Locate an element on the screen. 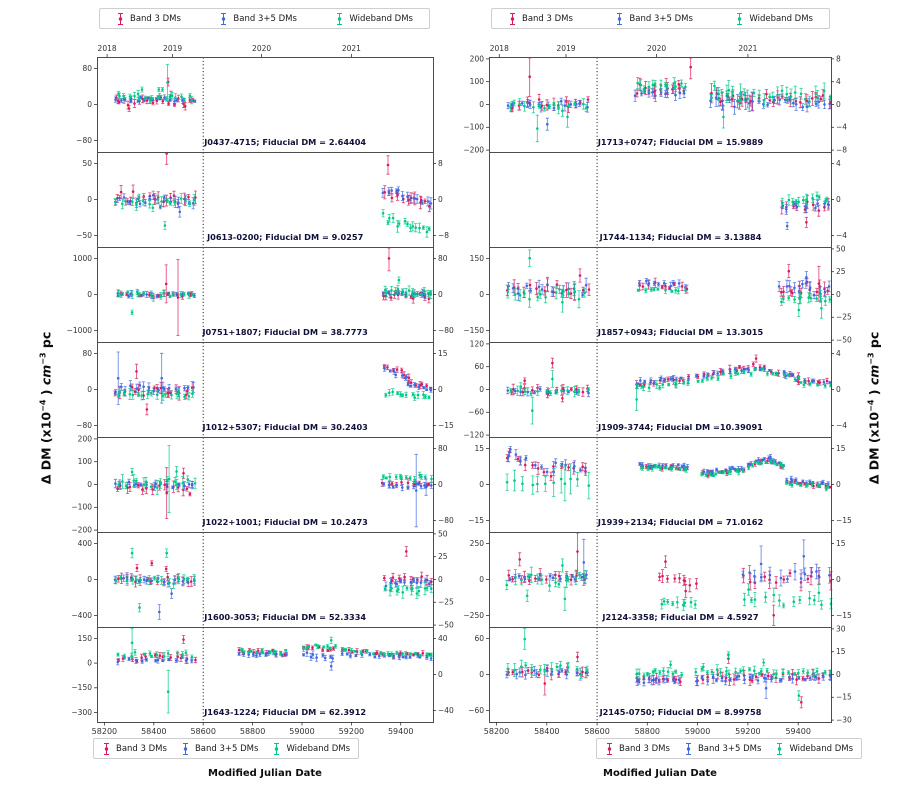 Image resolution: width=923 pixels, height=792 pixels. panel-title: J1600-3053; Fiducial DM = 52.3334 is located at coordinates (284, 617).